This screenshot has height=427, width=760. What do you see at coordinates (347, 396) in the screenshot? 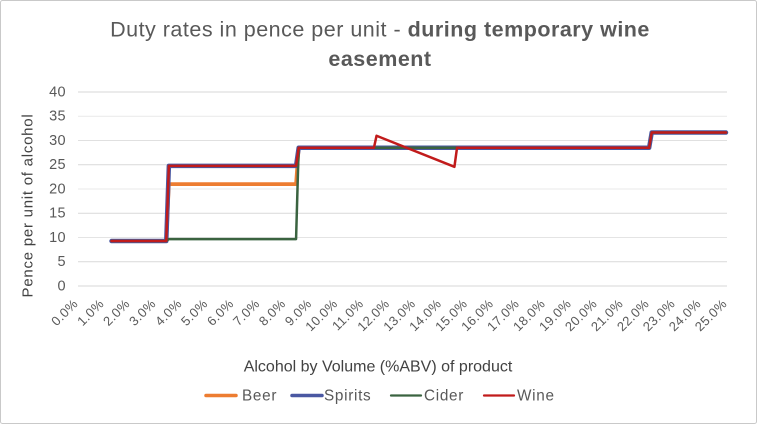
I see `svg-text: Spirits` at bounding box center [347, 396].